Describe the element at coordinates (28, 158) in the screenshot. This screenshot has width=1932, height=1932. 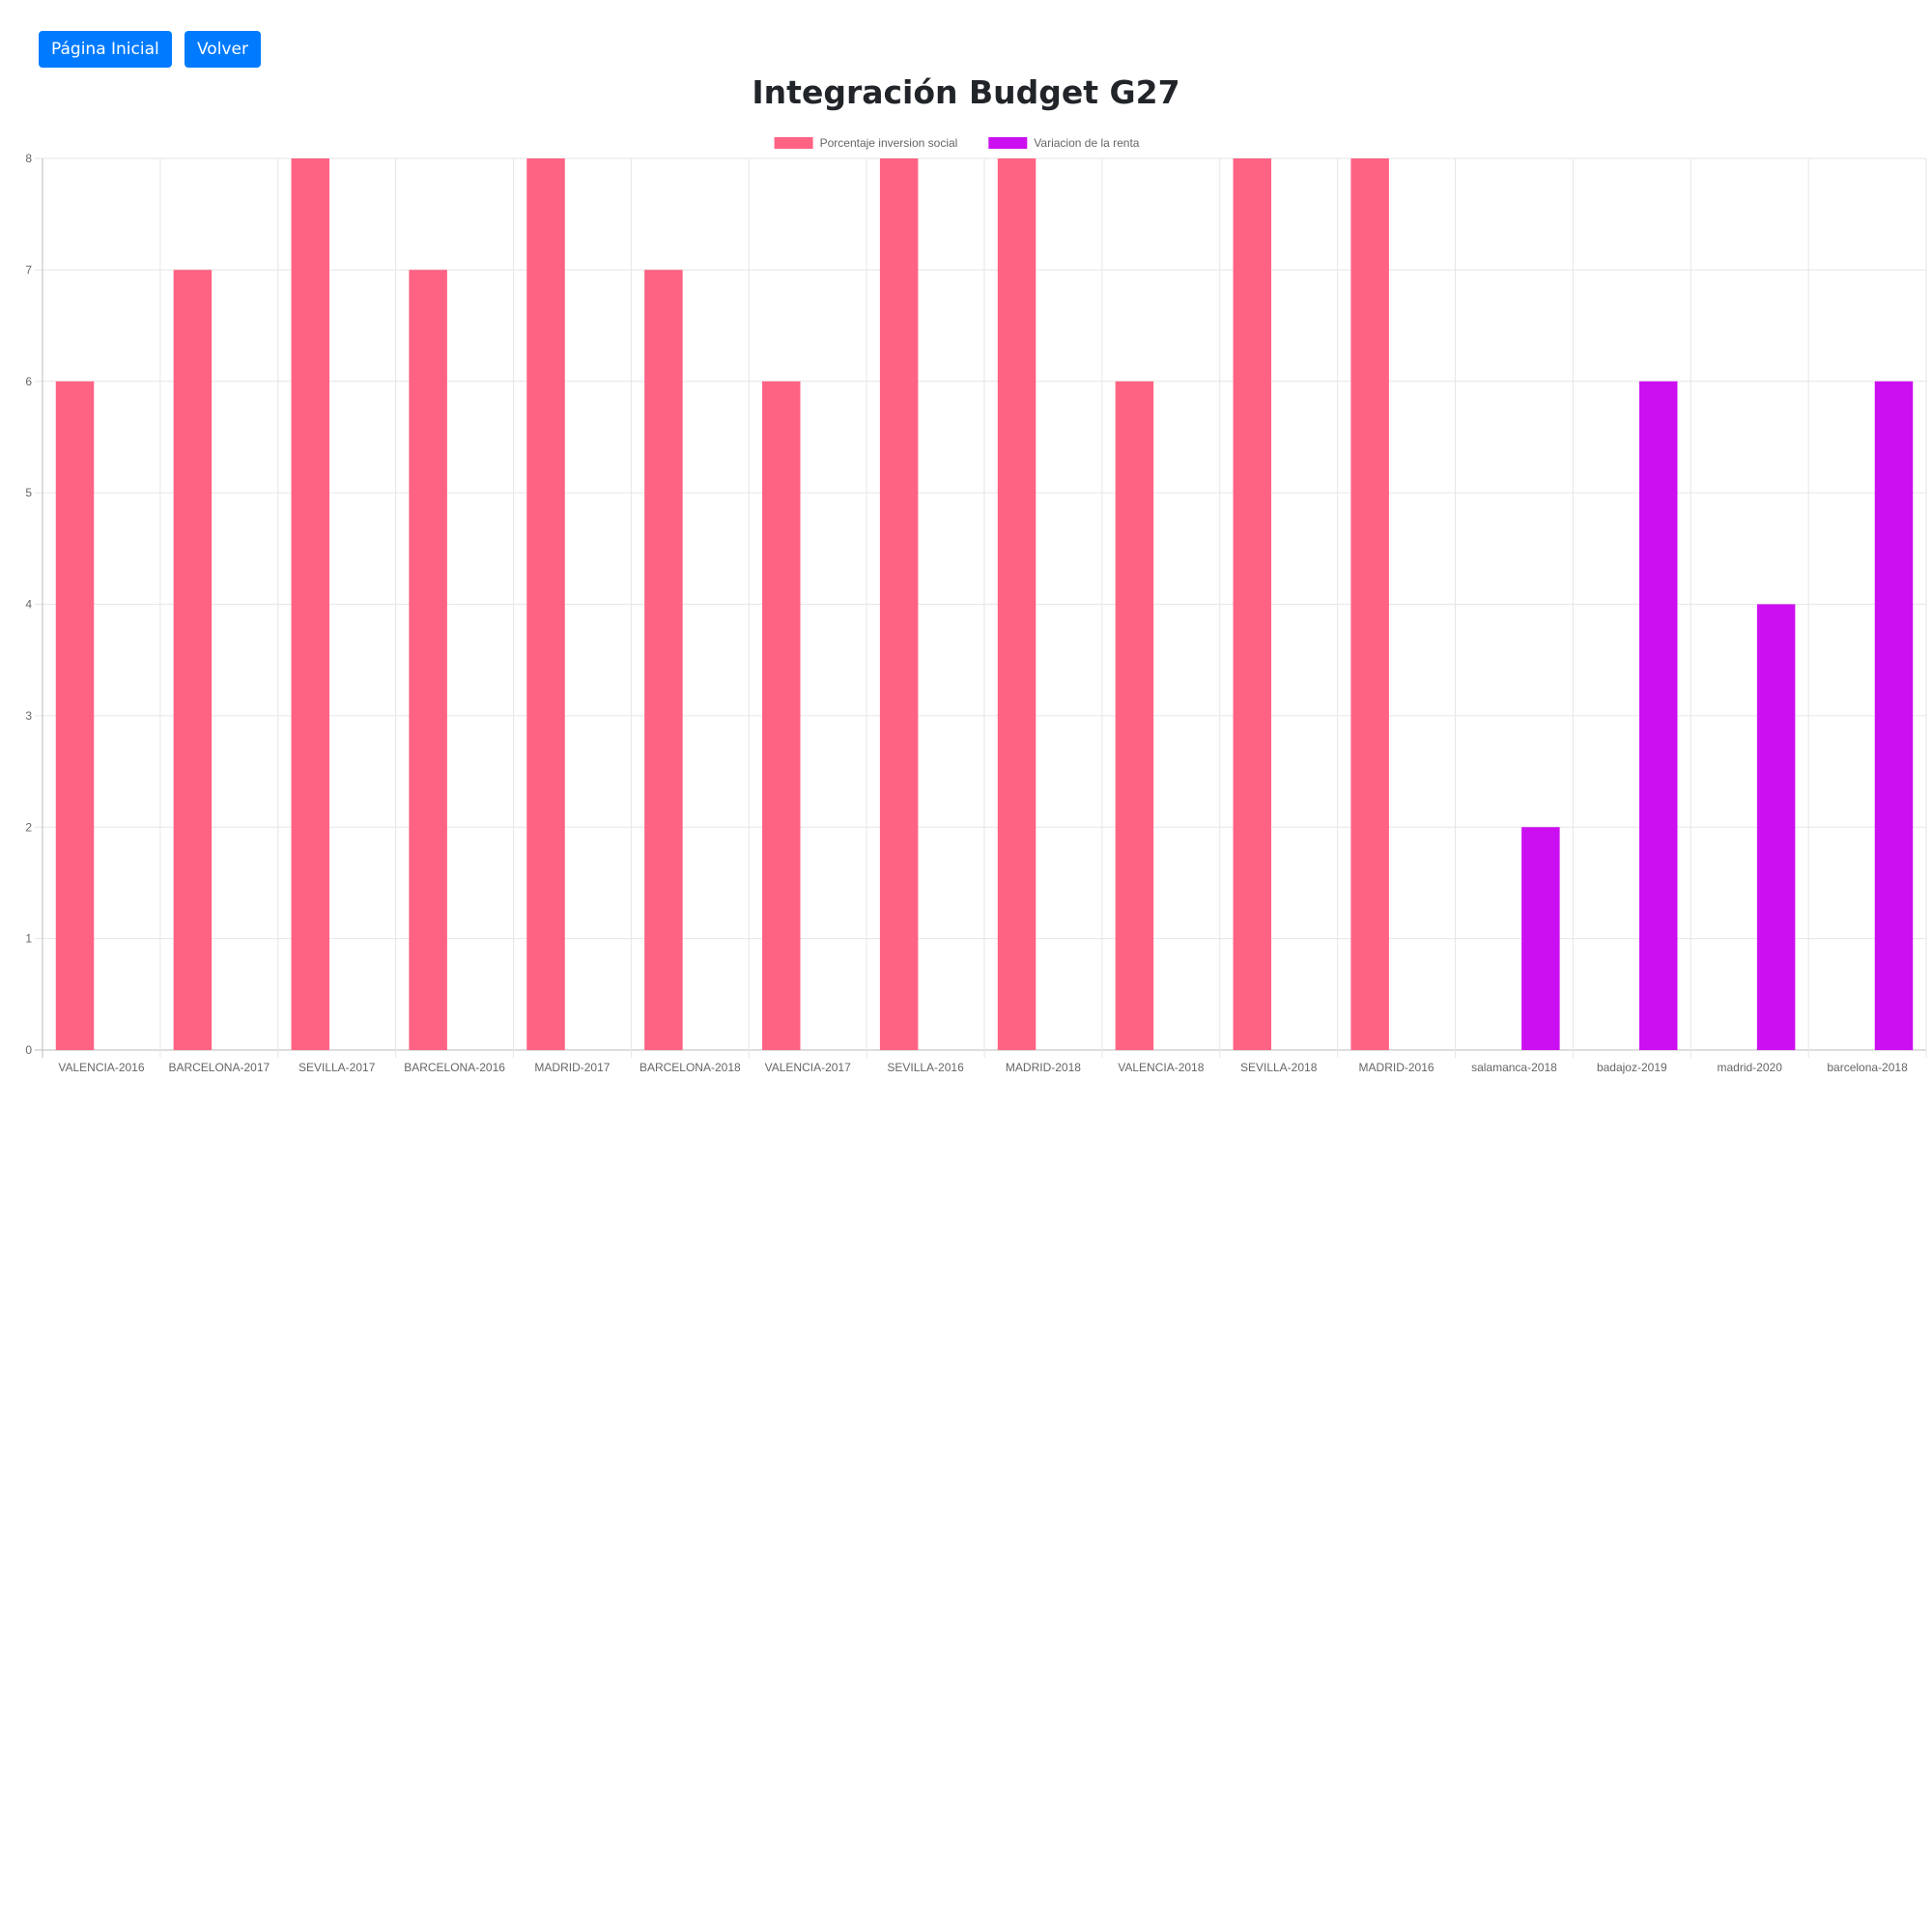
I see `y-tick-label: 8` at that location.